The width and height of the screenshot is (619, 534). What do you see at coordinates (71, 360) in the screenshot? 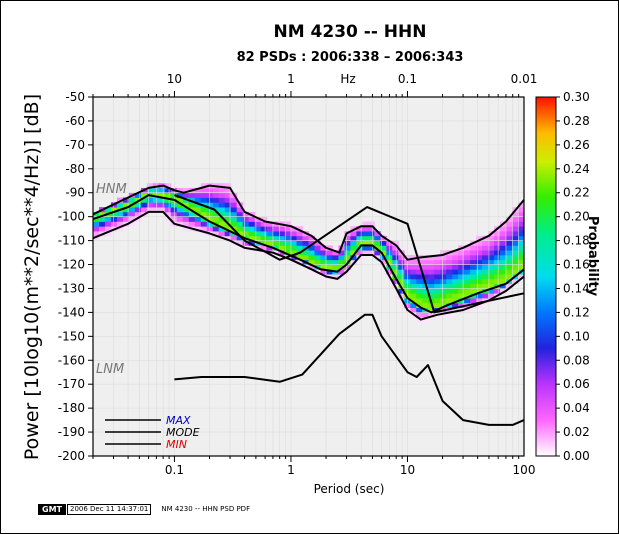
I see `y-tick-label: -160` at bounding box center [71, 360].